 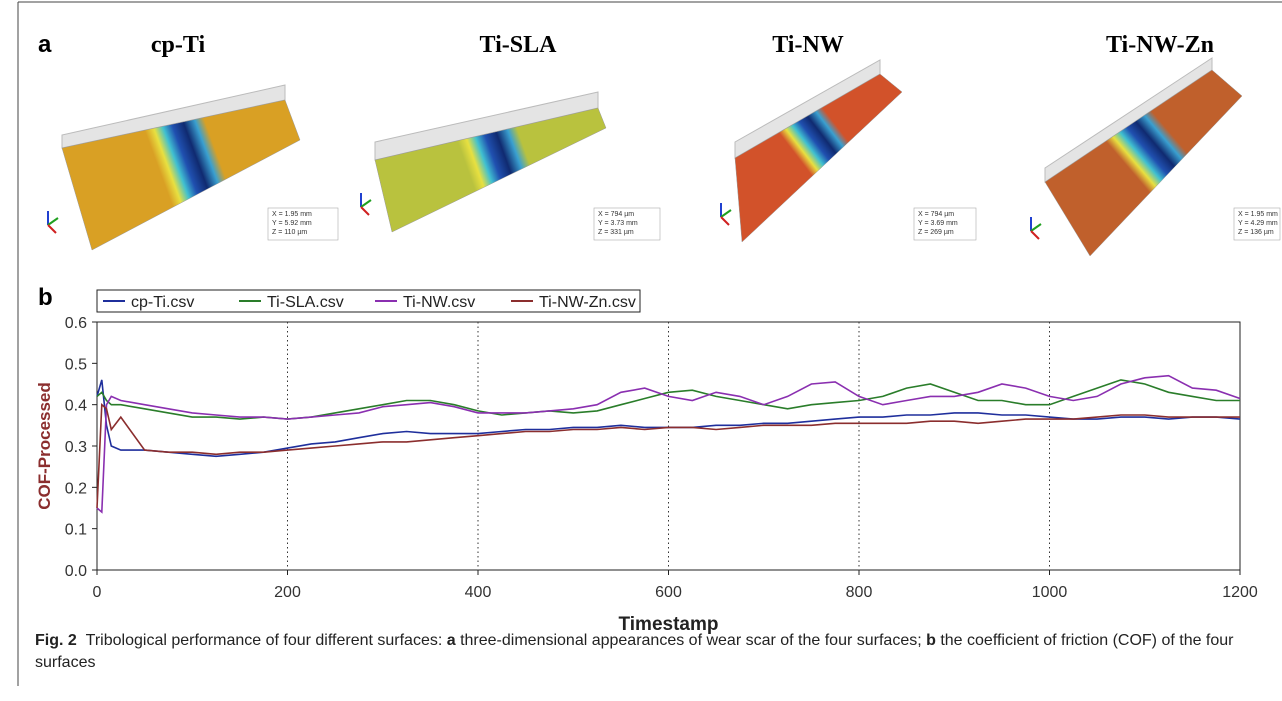 I want to click on caption-text: b, so click(x=931, y=640).